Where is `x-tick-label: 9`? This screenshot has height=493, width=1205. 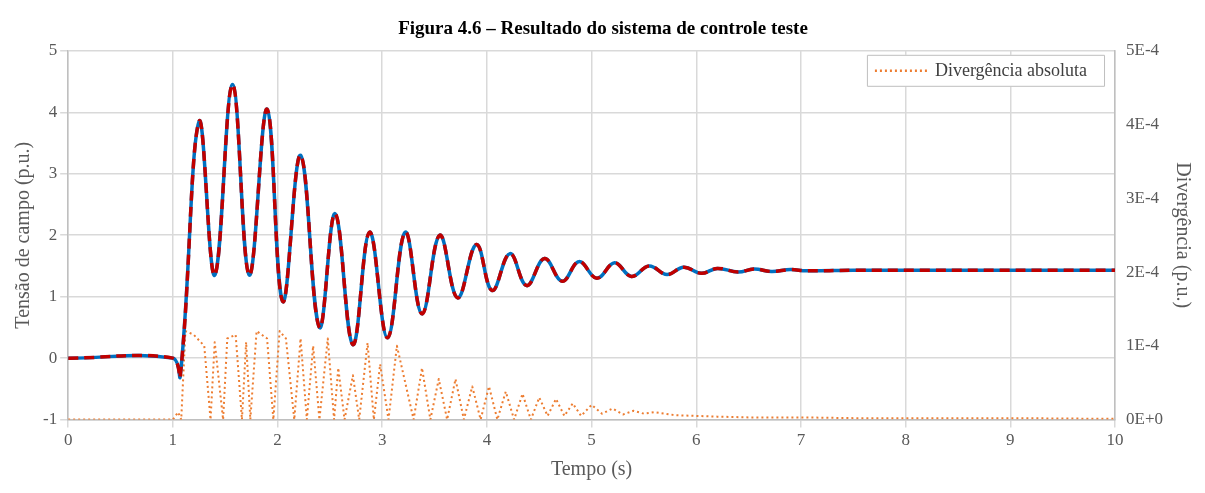 x-tick-label: 9 is located at coordinates (1010, 440).